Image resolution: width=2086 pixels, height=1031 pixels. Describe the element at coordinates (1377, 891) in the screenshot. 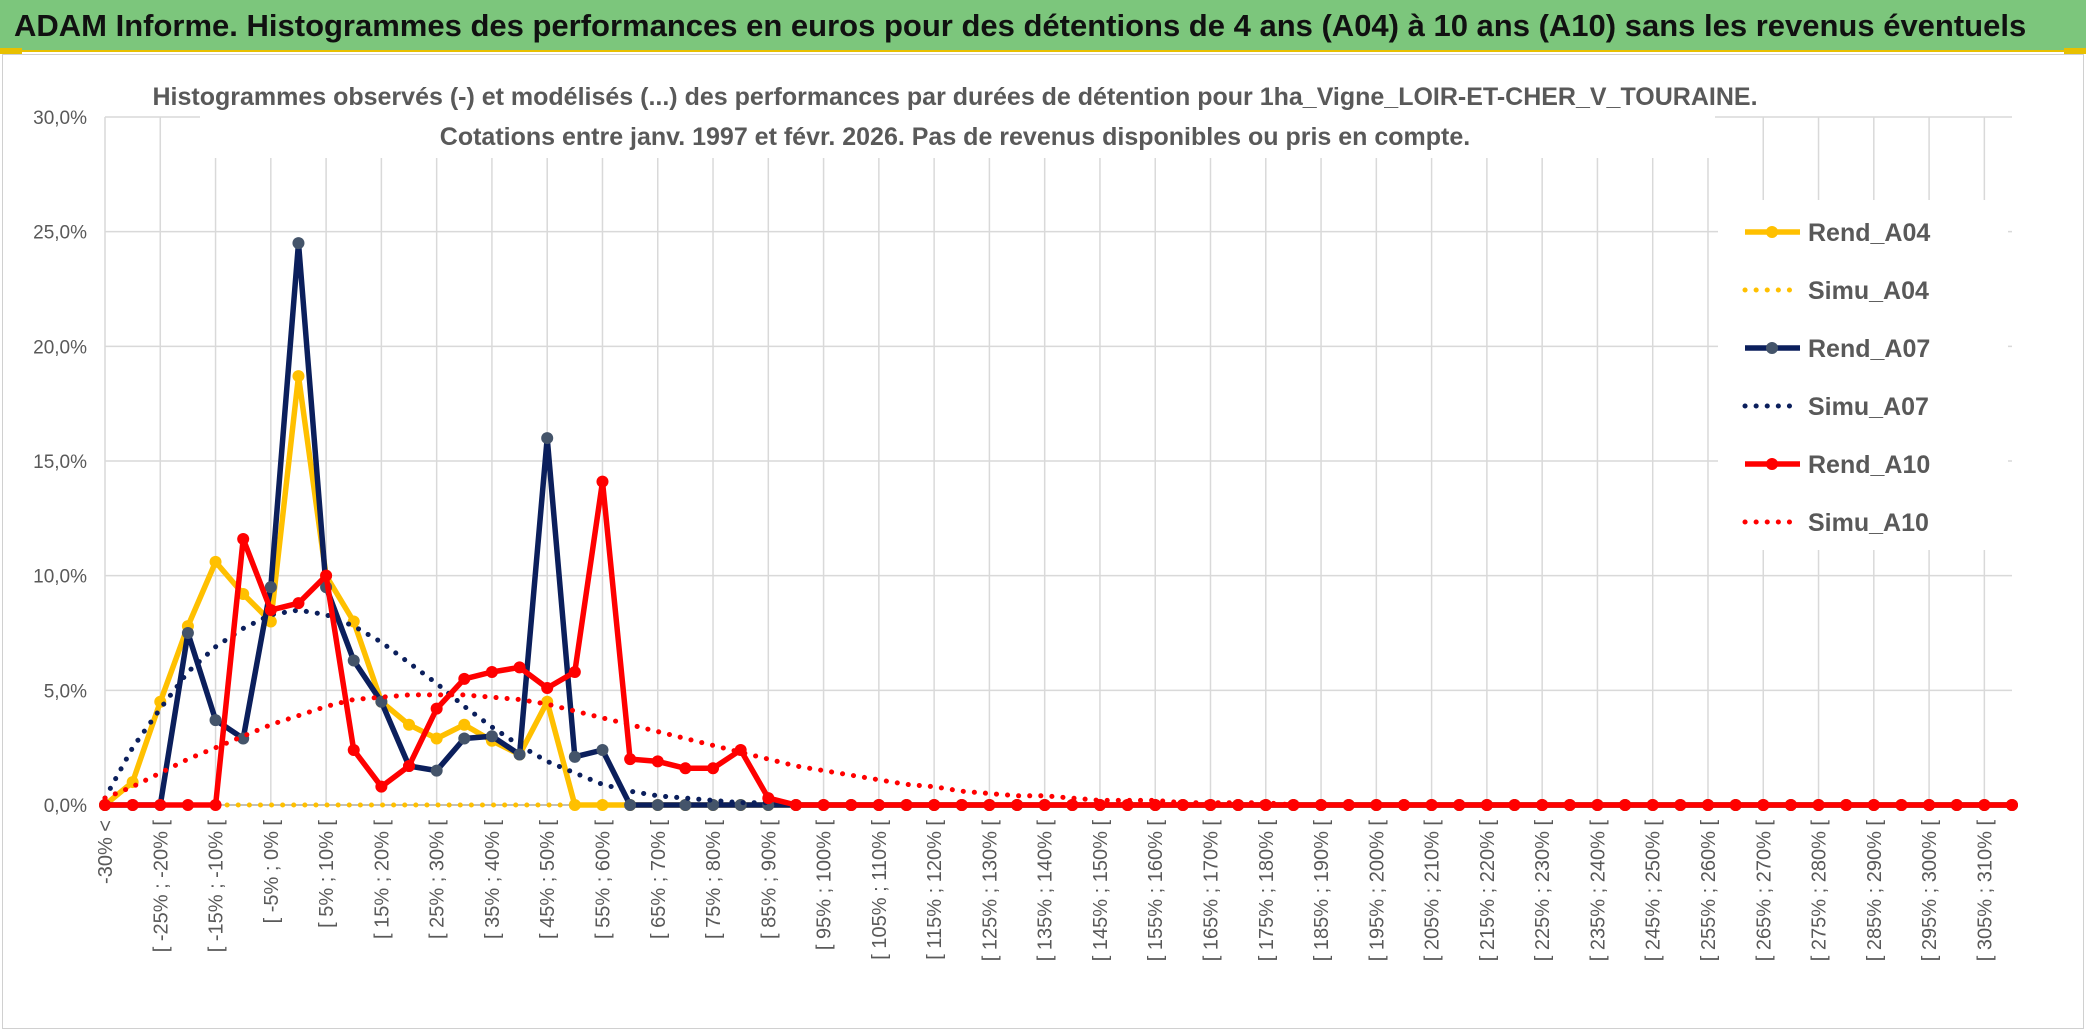

I see `x-tick-label: [ 195% ; 200% [` at that location.